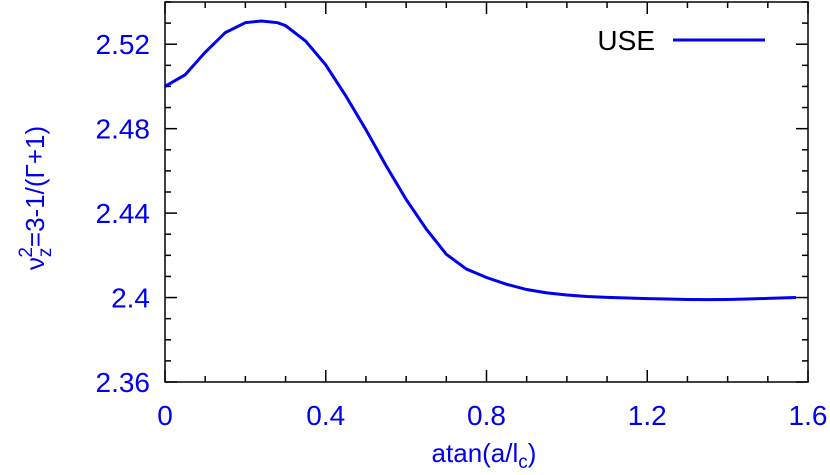 The height and width of the screenshot is (475, 830). I want to click on x-axis-label-tail: ), so click(532, 453).